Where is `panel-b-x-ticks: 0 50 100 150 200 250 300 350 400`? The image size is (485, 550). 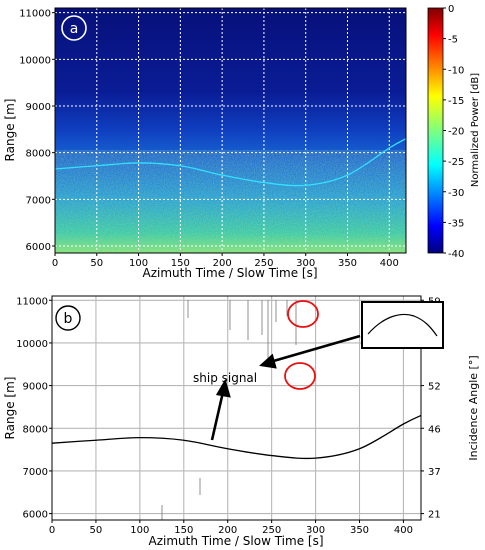 panel-b-x-ticks: 0 50 100 150 200 250 300 350 400 is located at coordinates (231, 528).